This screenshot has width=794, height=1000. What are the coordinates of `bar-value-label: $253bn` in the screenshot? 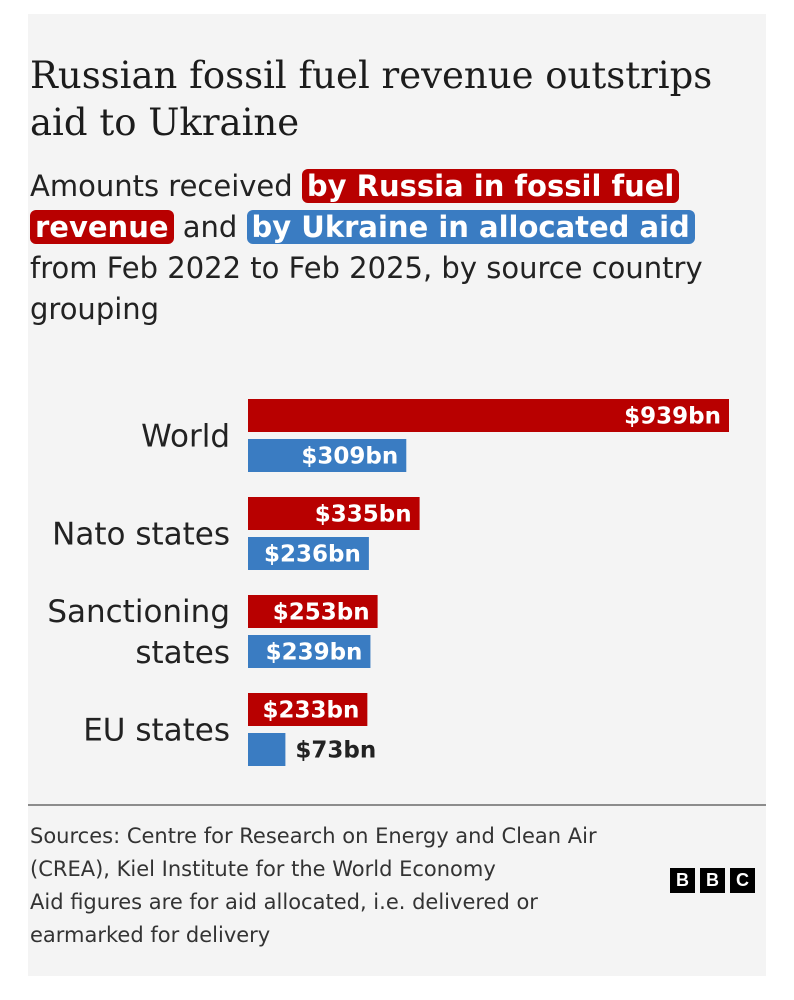 It's located at (321, 613).